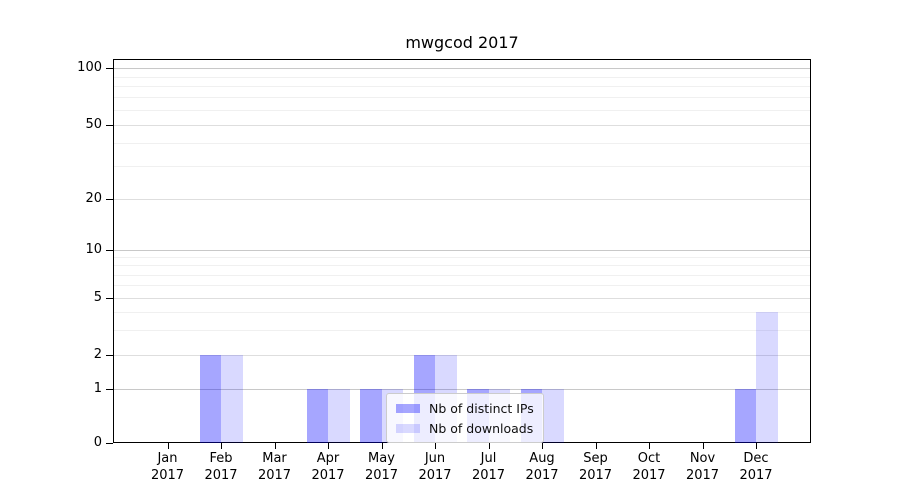  I want to click on xtick-mark-mar, so click(275, 446).